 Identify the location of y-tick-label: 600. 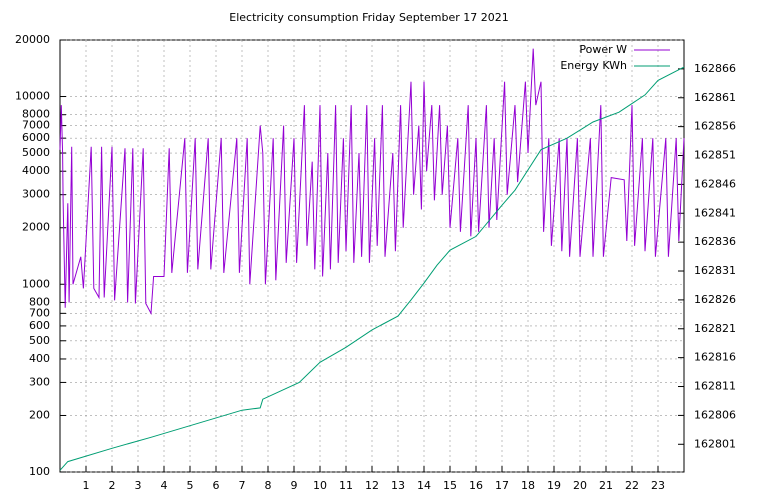
(39, 325).